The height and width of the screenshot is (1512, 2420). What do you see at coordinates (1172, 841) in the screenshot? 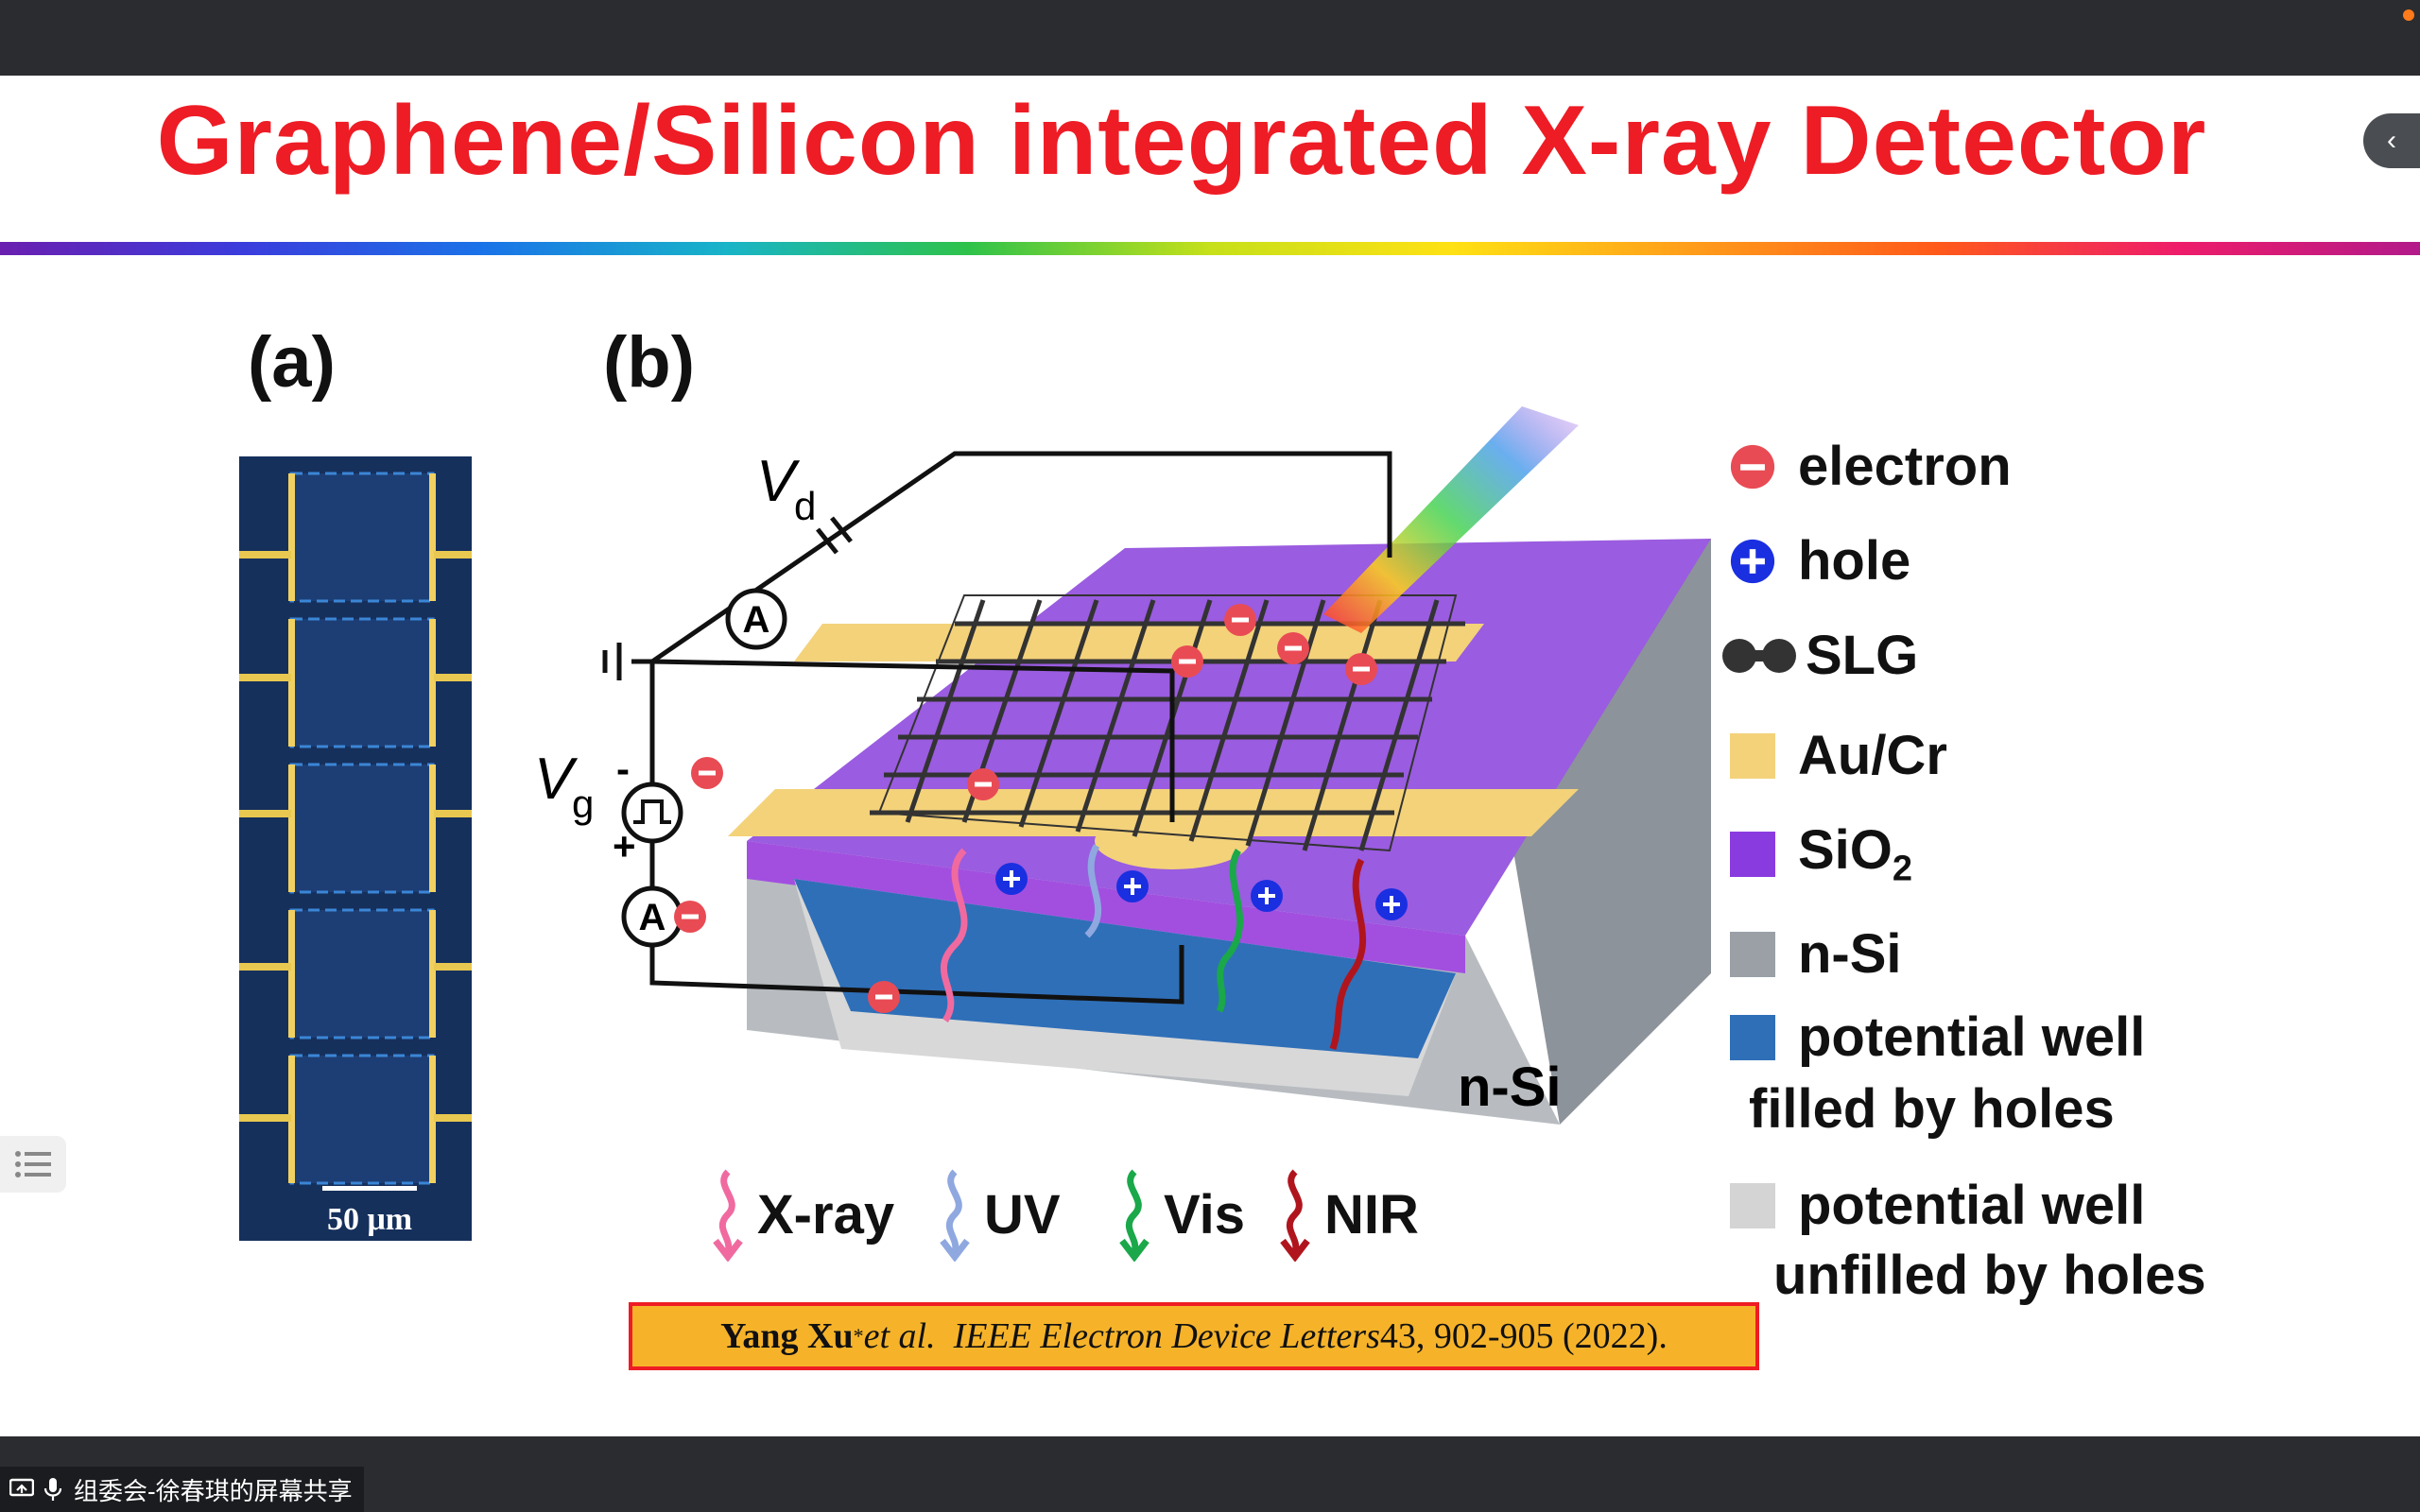
I see `gold-pad` at bounding box center [1172, 841].